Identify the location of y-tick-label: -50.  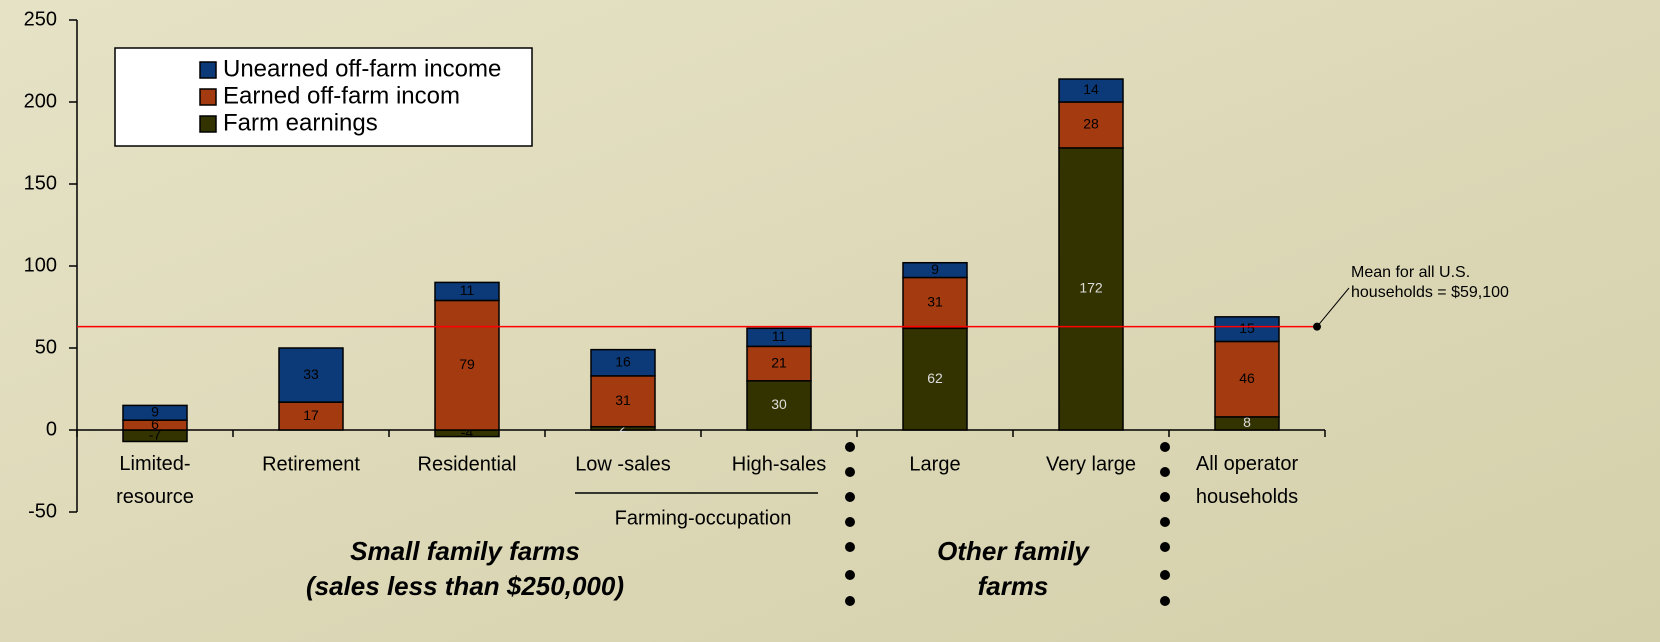
(42, 511).